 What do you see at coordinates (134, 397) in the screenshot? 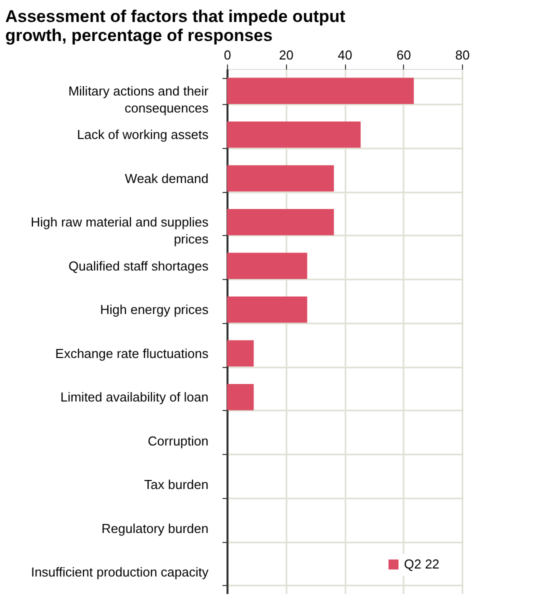
I see `y-tick-label: Limited availability of loan` at bounding box center [134, 397].